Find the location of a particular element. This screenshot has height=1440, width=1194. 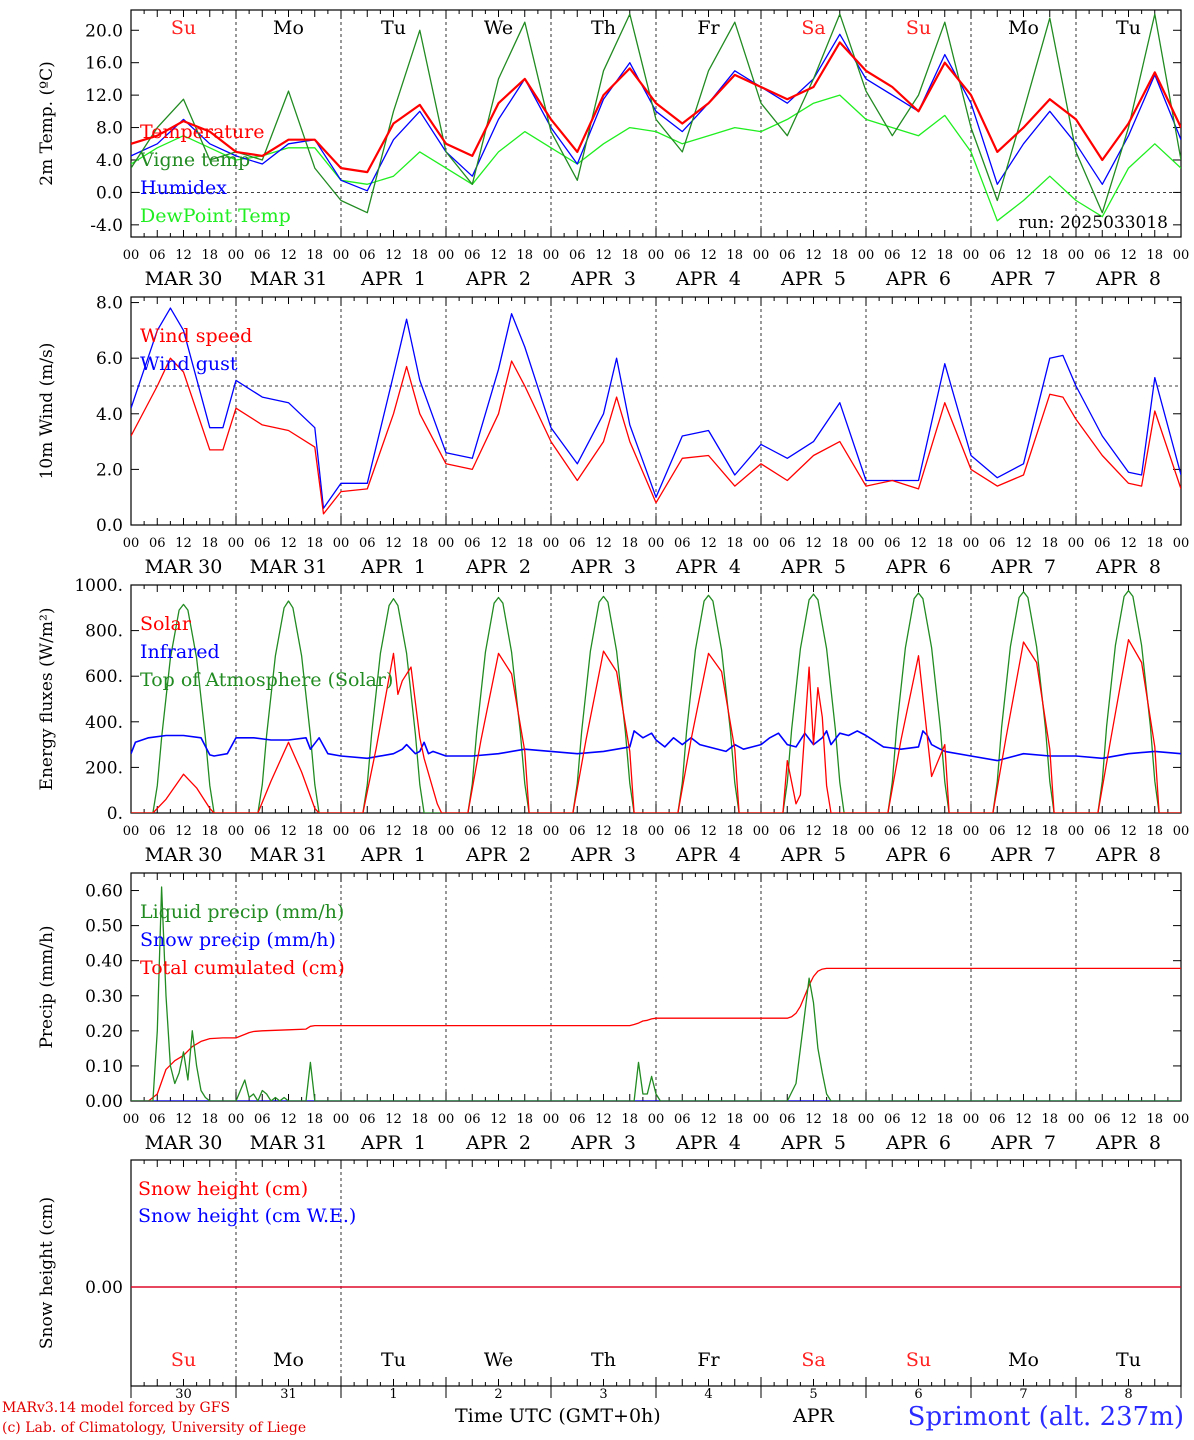

weekday-top: Tu is located at coordinates (1128, 28).